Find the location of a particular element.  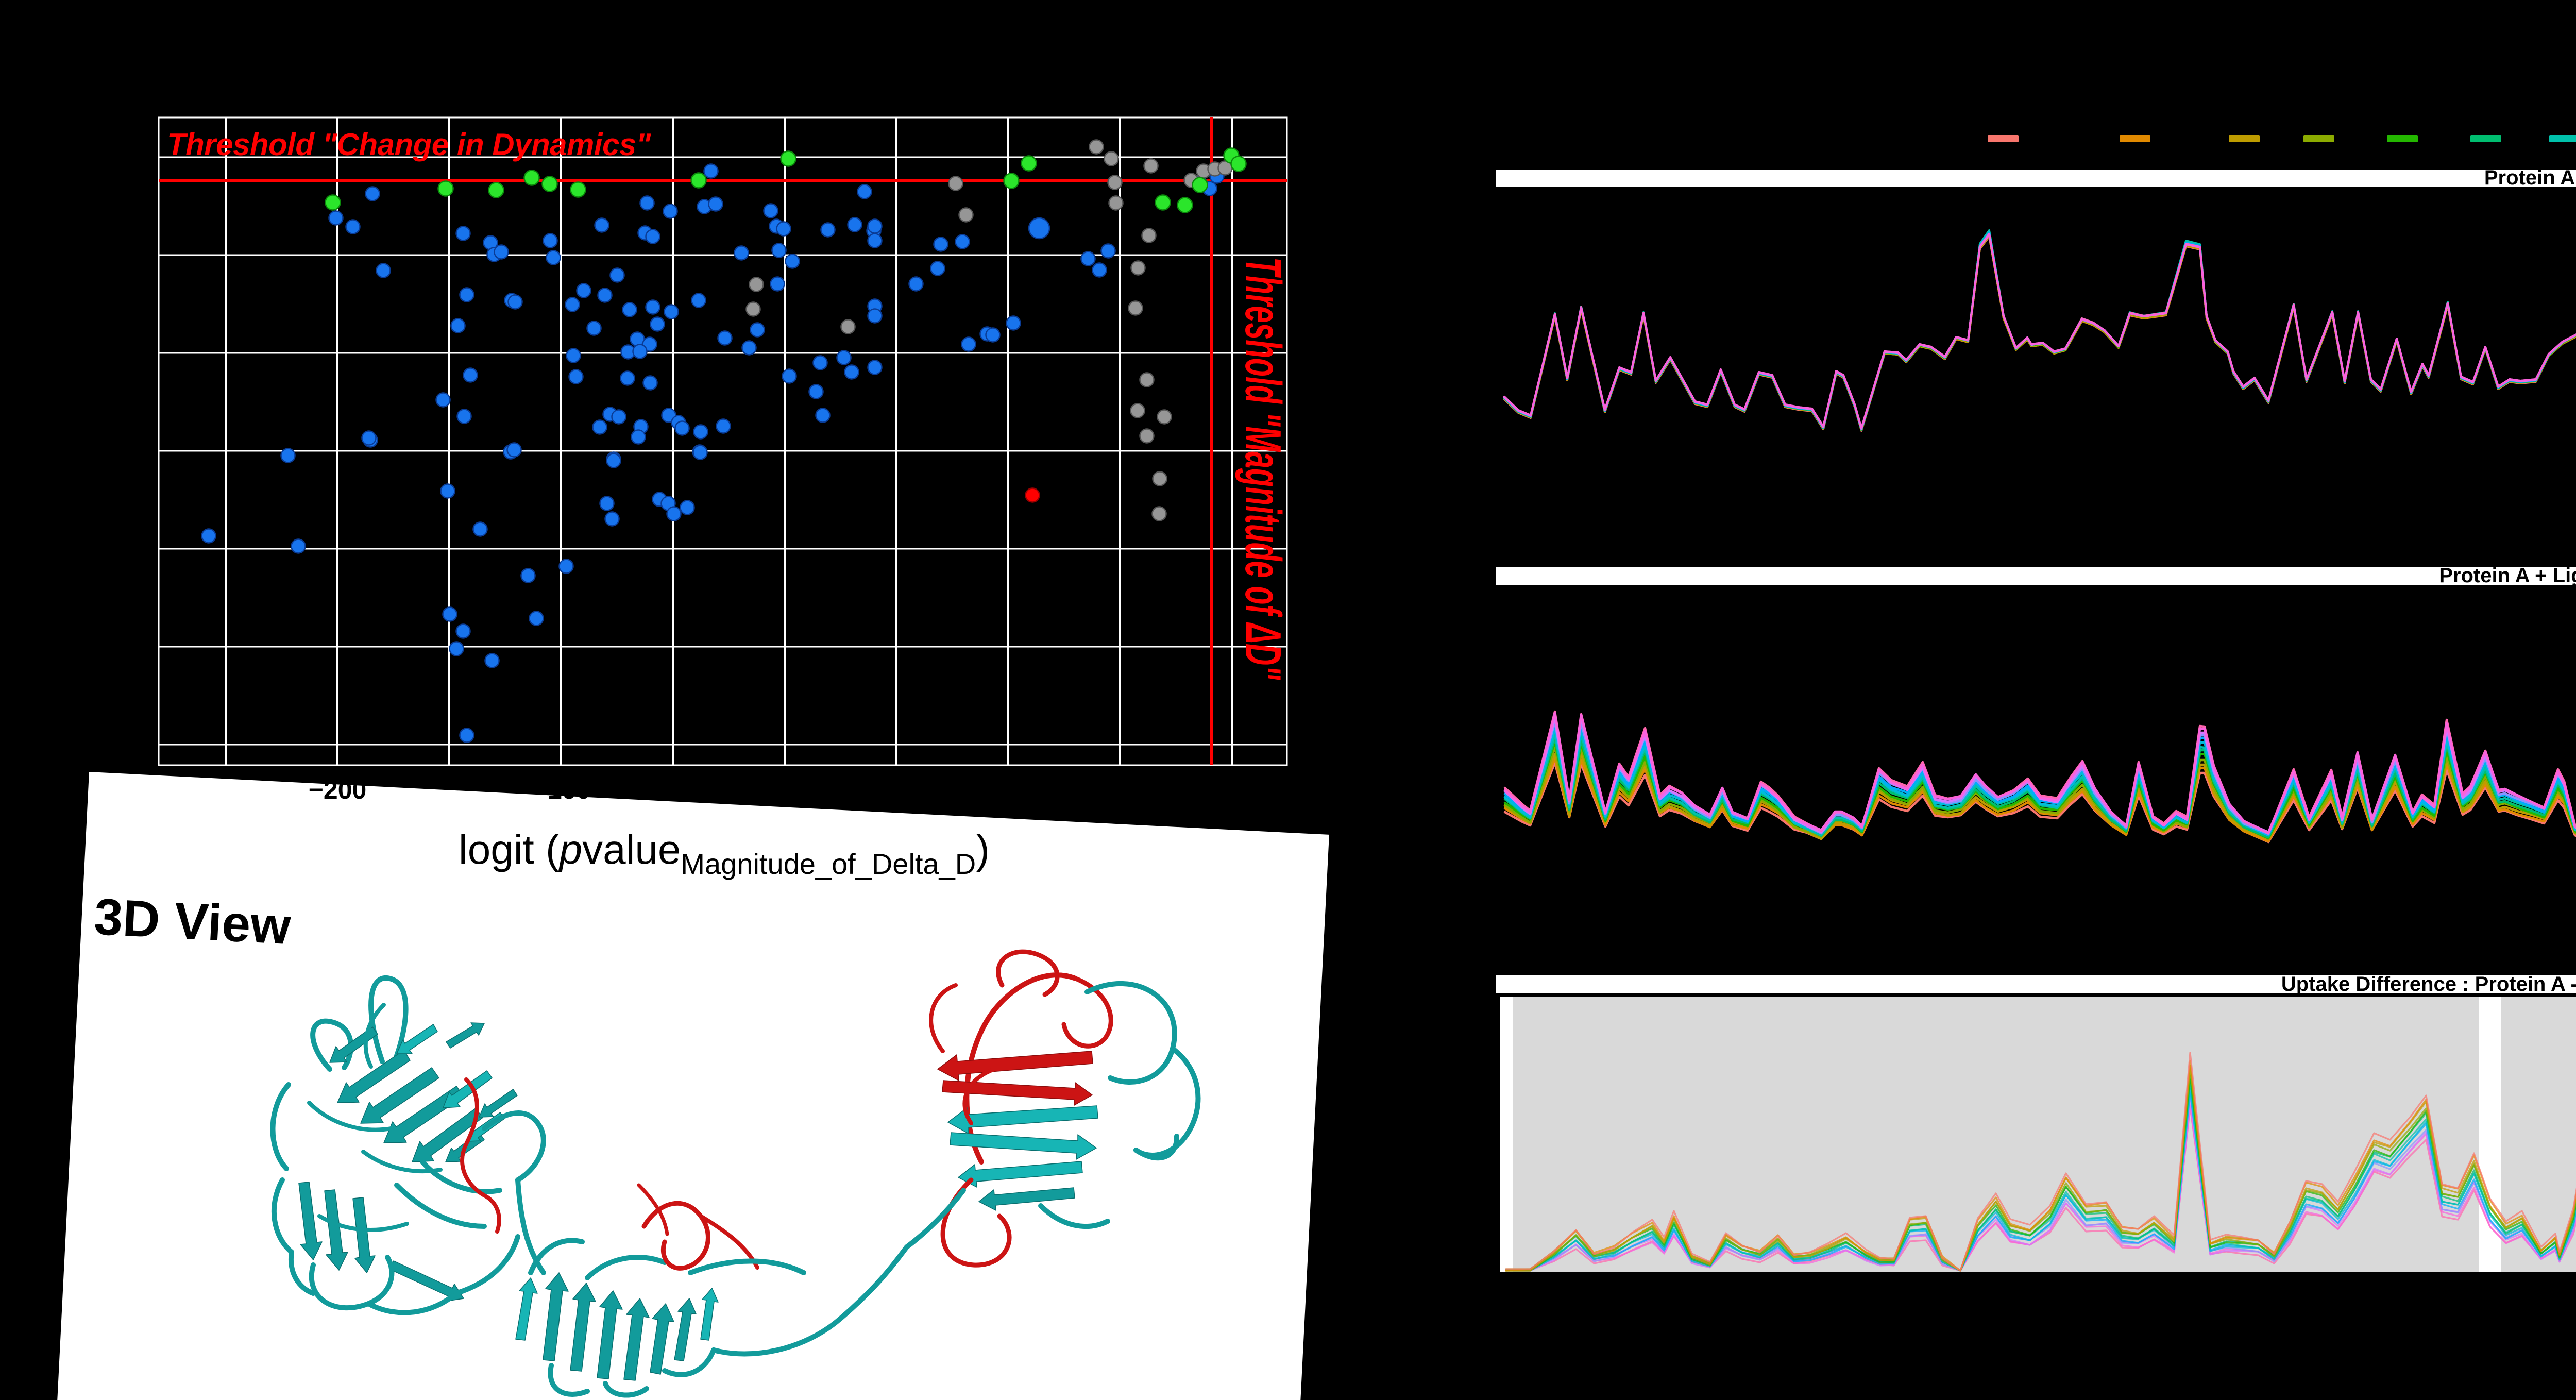

svg-text: Threshold "Magnitude of ΔD" is located at coordinates (1262, 468).